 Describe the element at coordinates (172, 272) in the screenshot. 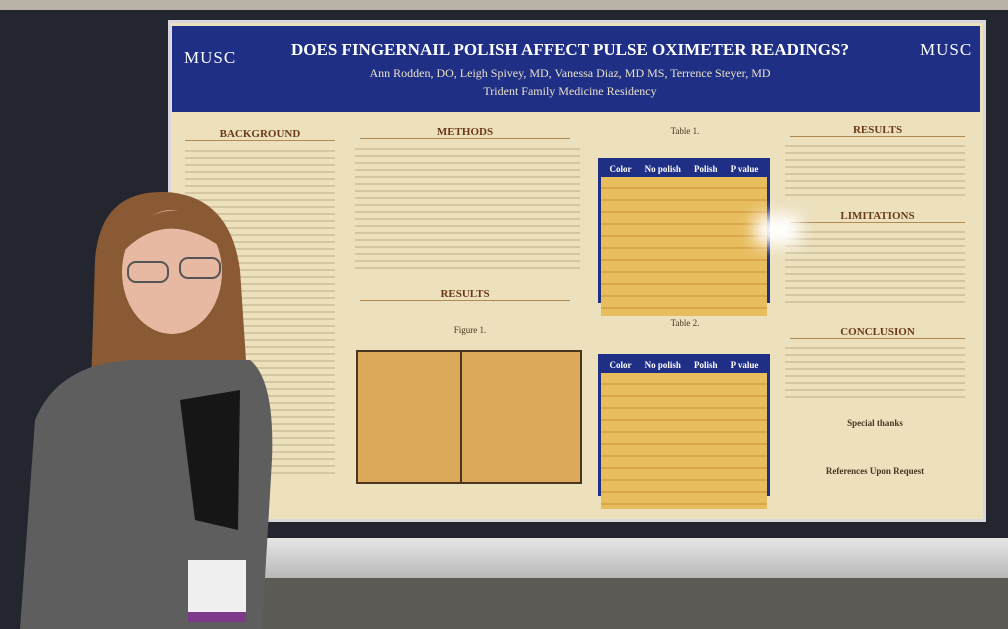

I see `face` at that location.